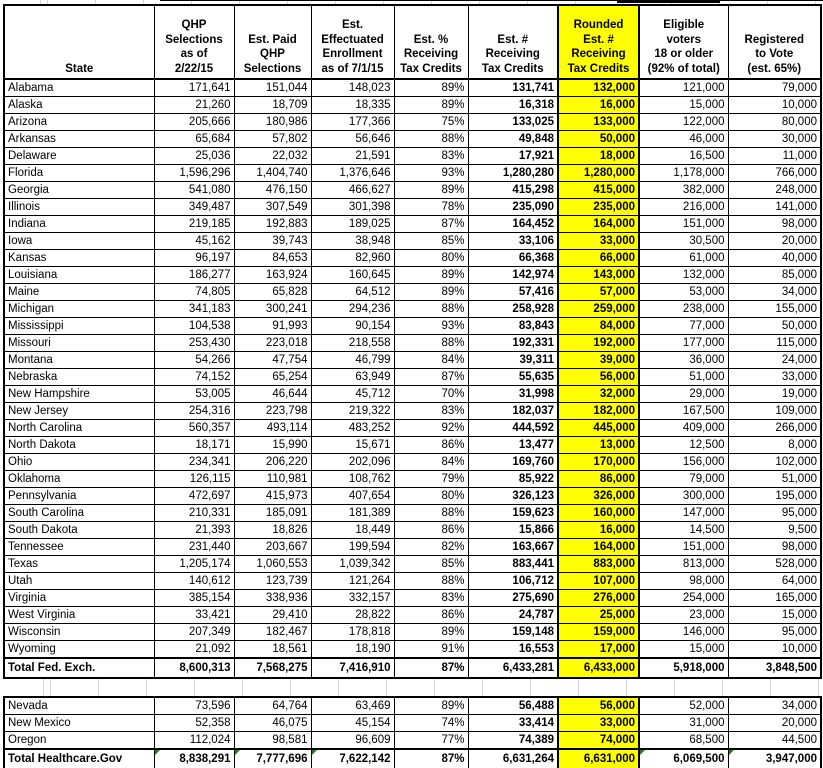 This screenshot has width=823, height=768. What do you see at coordinates (272, 360) in the screenshot?
I see `est-paid-qhp-cell: 47,754` at bounding box center [272, 360].